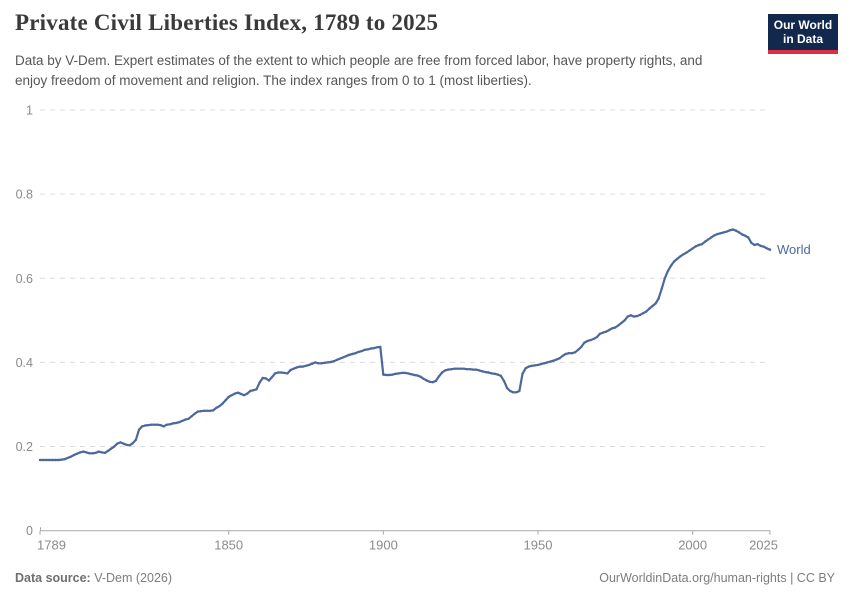  I want to click on logo-red-bar, so click(803, 52).